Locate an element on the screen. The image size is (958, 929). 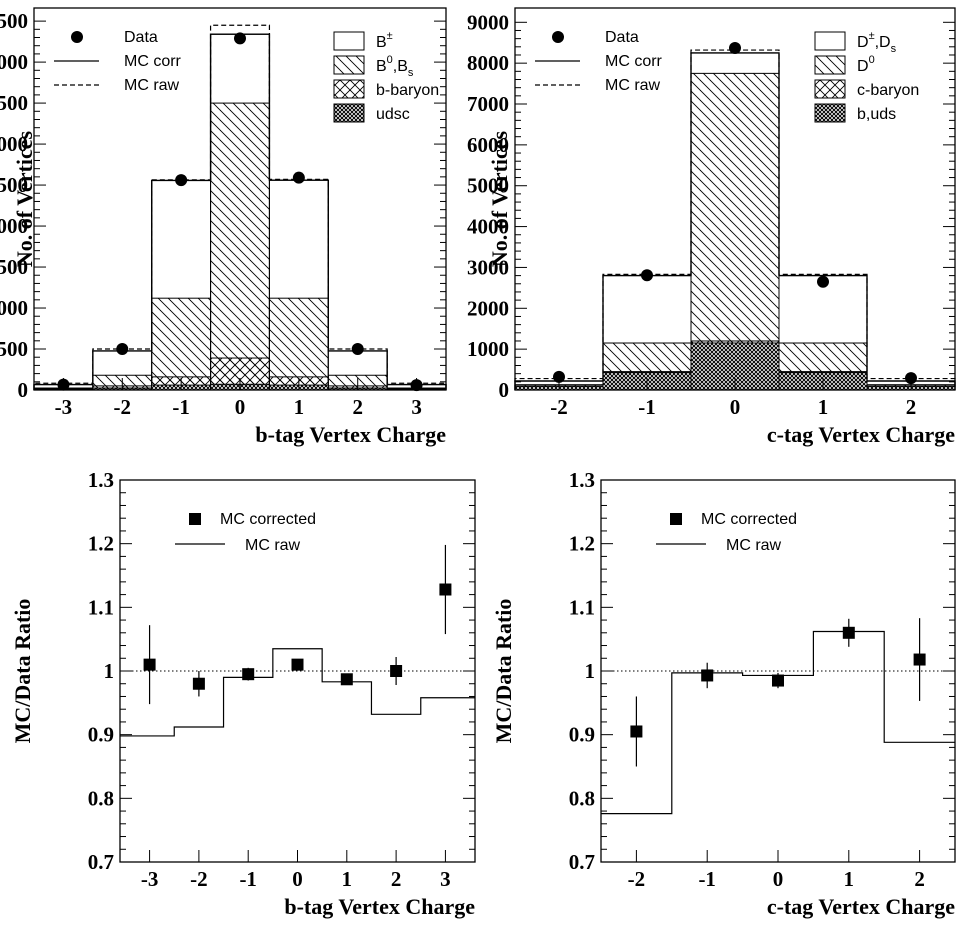
legend-label: MC corr is located at coordinates (153, 61).